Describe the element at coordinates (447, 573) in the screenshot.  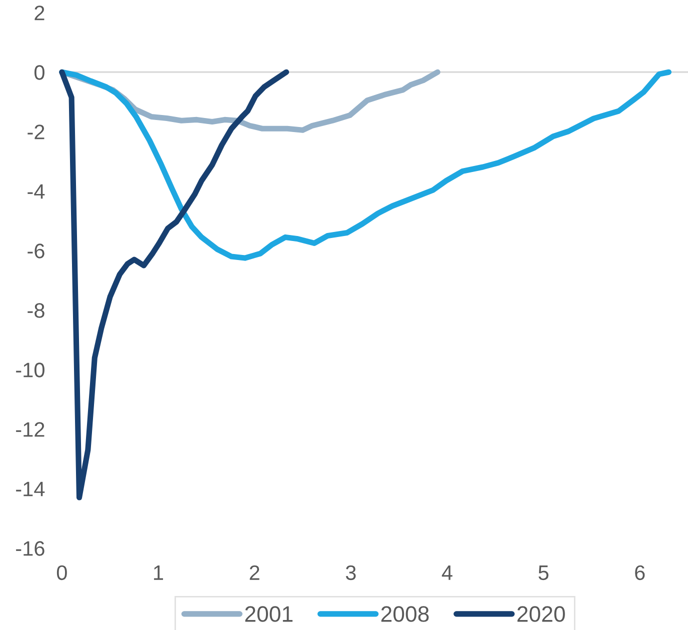
I see `x-tick-label: 4` at that location.